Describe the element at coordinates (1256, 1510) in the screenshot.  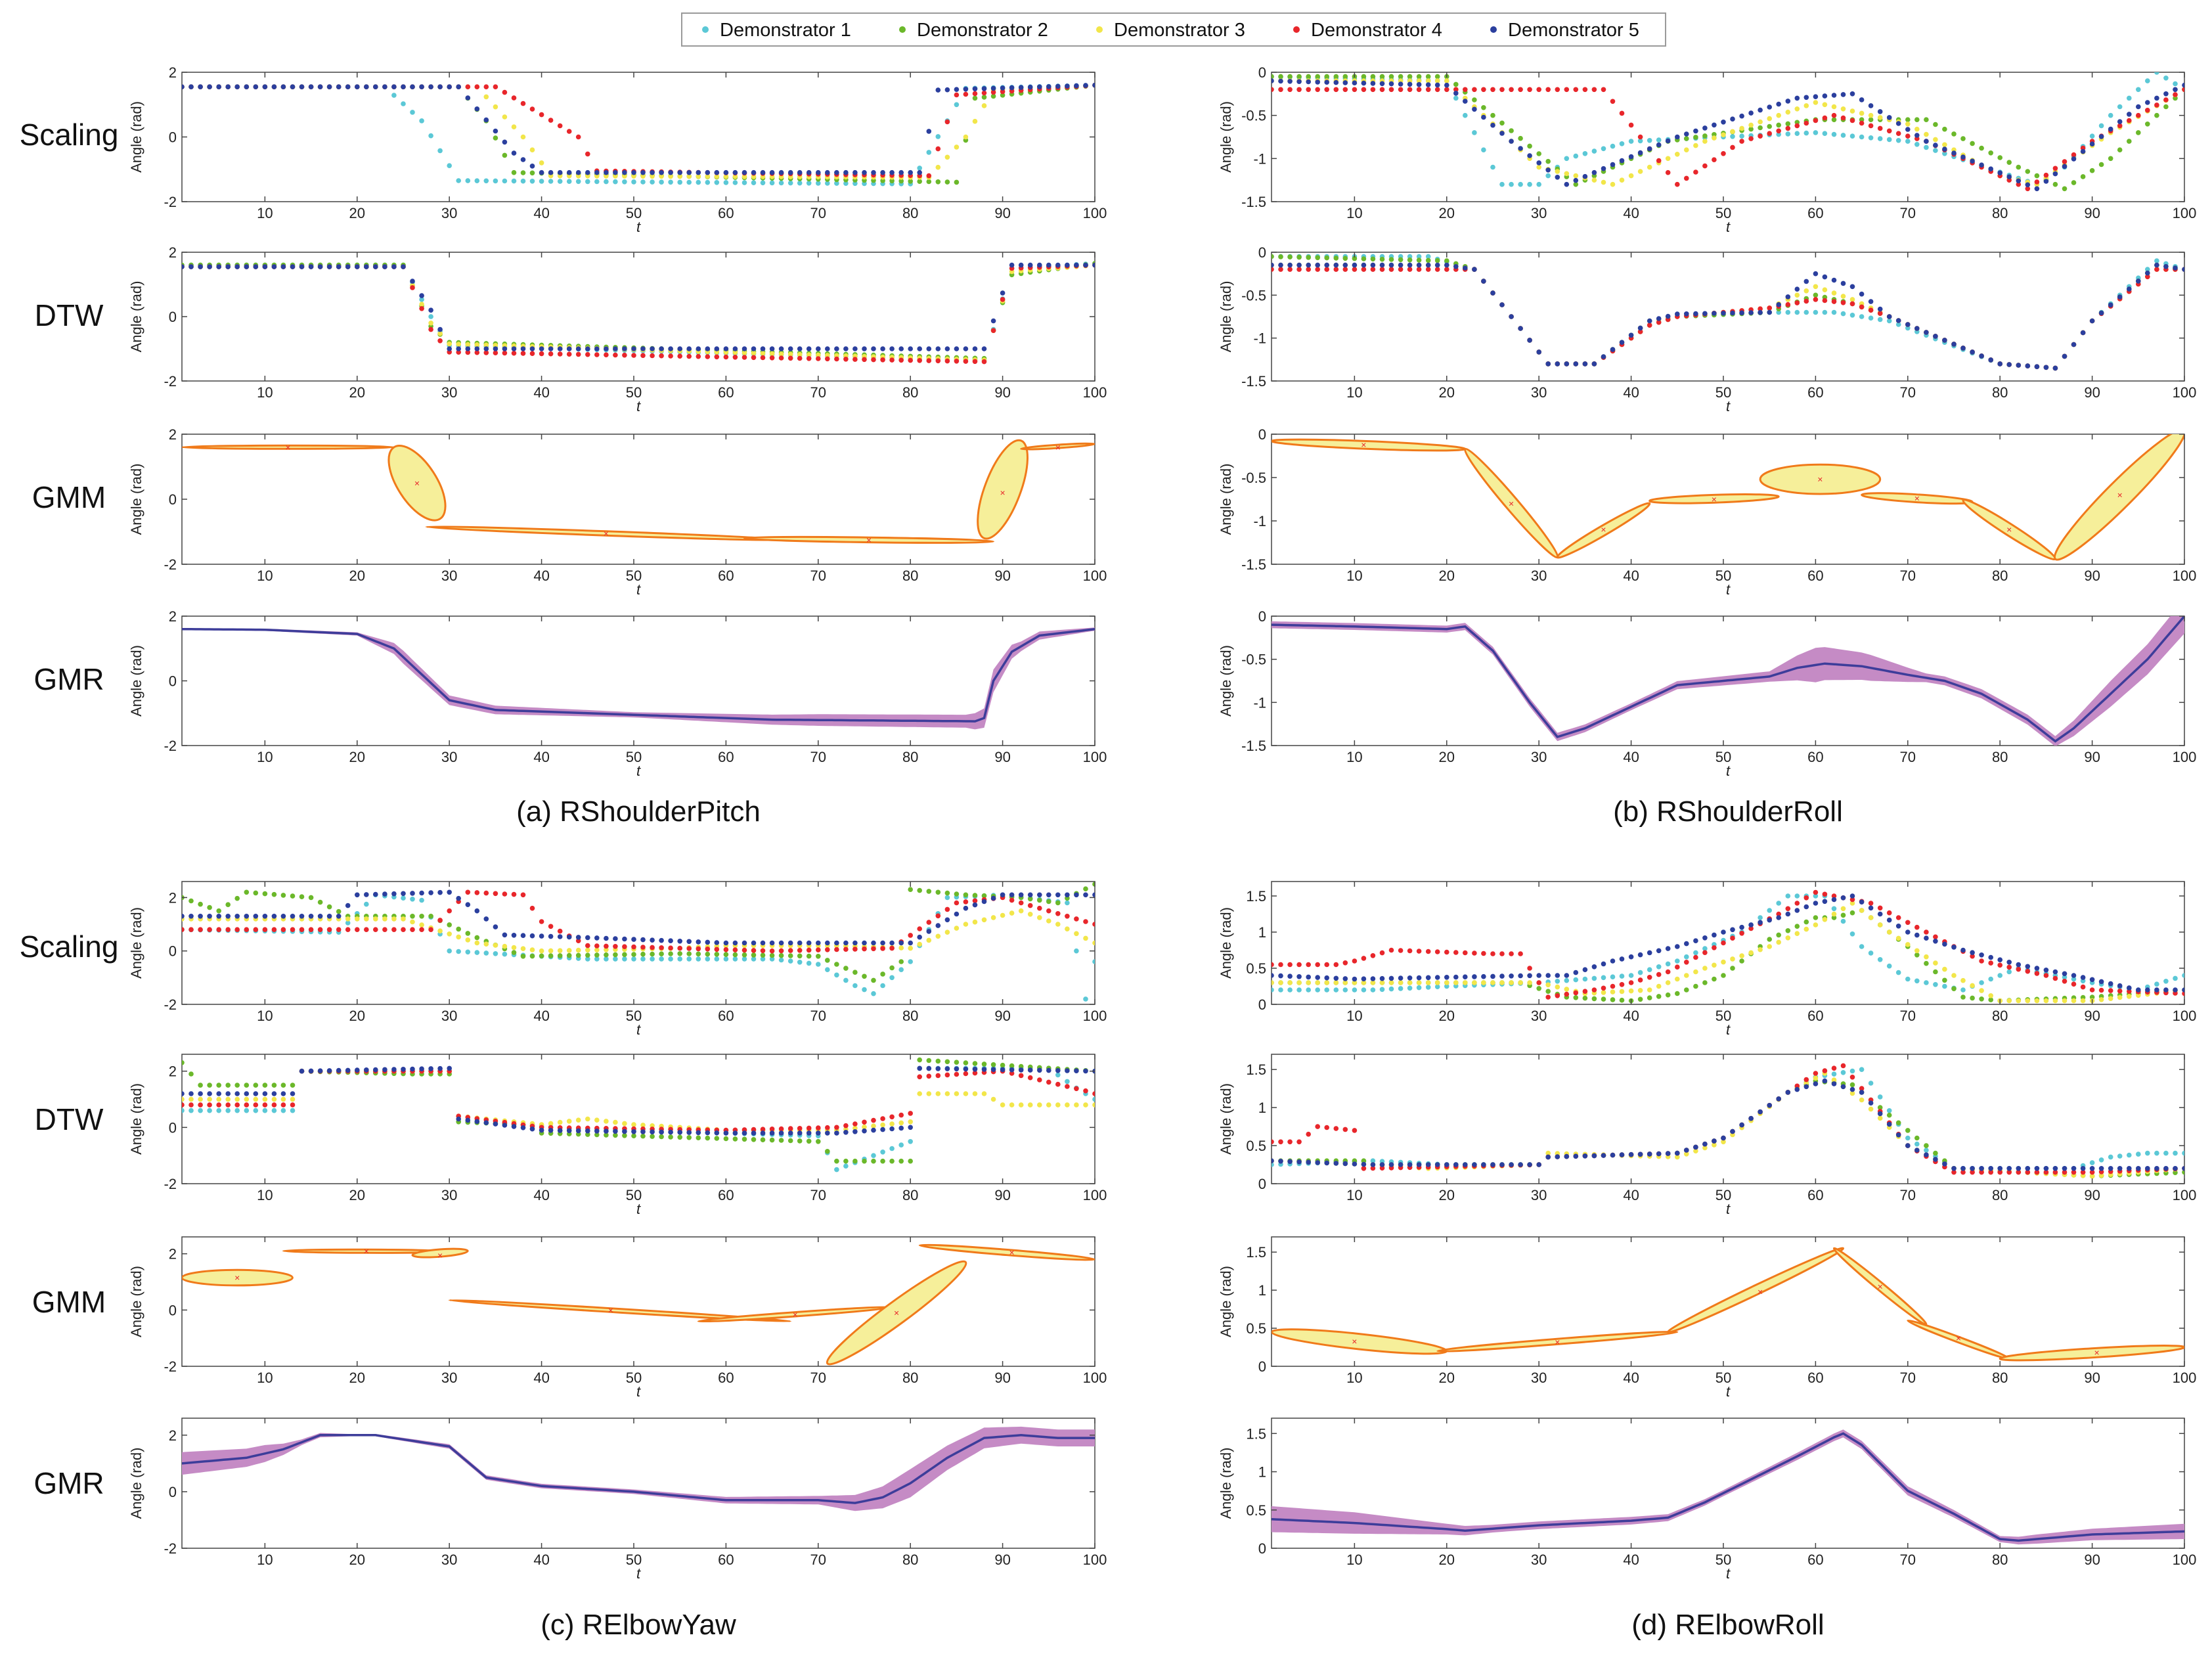
I see `y-tick-label: 0.5` at that location.